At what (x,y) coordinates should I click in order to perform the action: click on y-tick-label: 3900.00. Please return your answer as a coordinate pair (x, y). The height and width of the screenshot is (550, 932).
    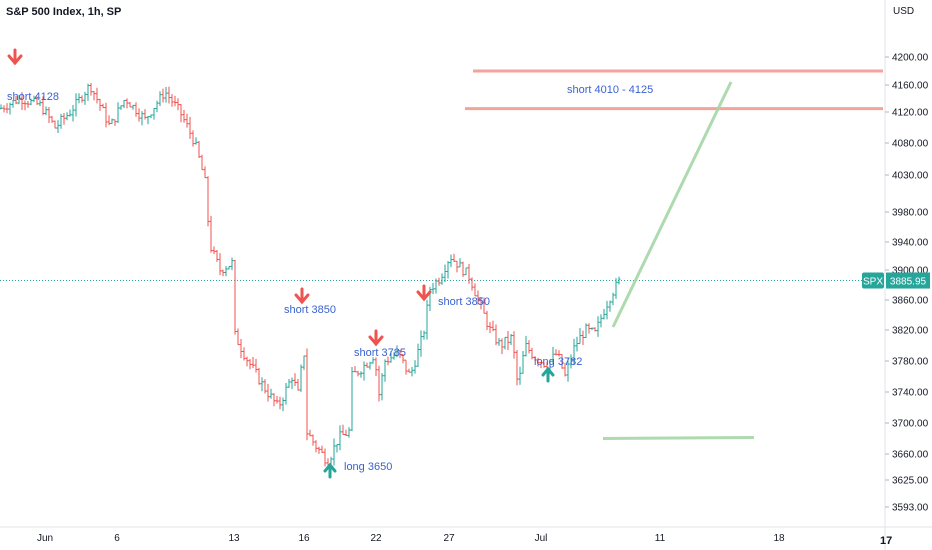
    Looking at the image, I should click on (910, 271).